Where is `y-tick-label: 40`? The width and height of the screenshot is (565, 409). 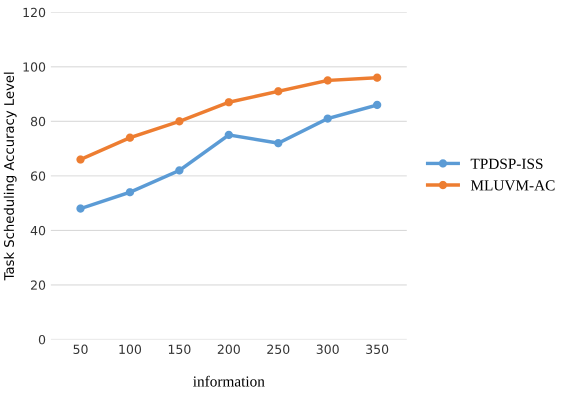
y-tick-label: 40 is located at coordinates (38, 231).